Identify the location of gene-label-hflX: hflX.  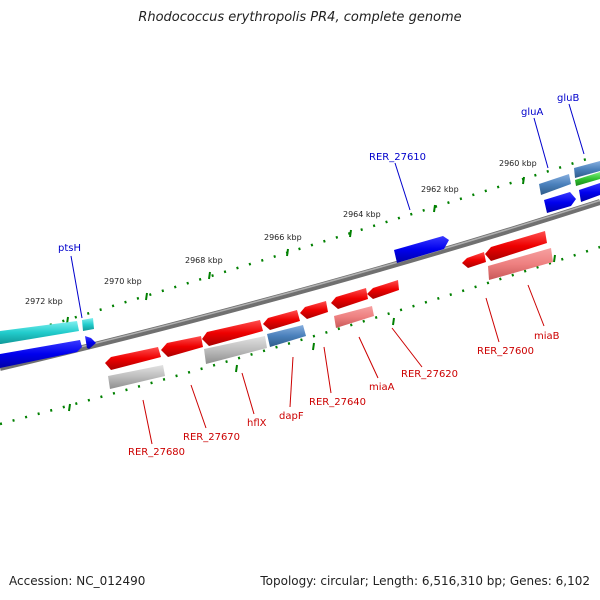
(257, 423).